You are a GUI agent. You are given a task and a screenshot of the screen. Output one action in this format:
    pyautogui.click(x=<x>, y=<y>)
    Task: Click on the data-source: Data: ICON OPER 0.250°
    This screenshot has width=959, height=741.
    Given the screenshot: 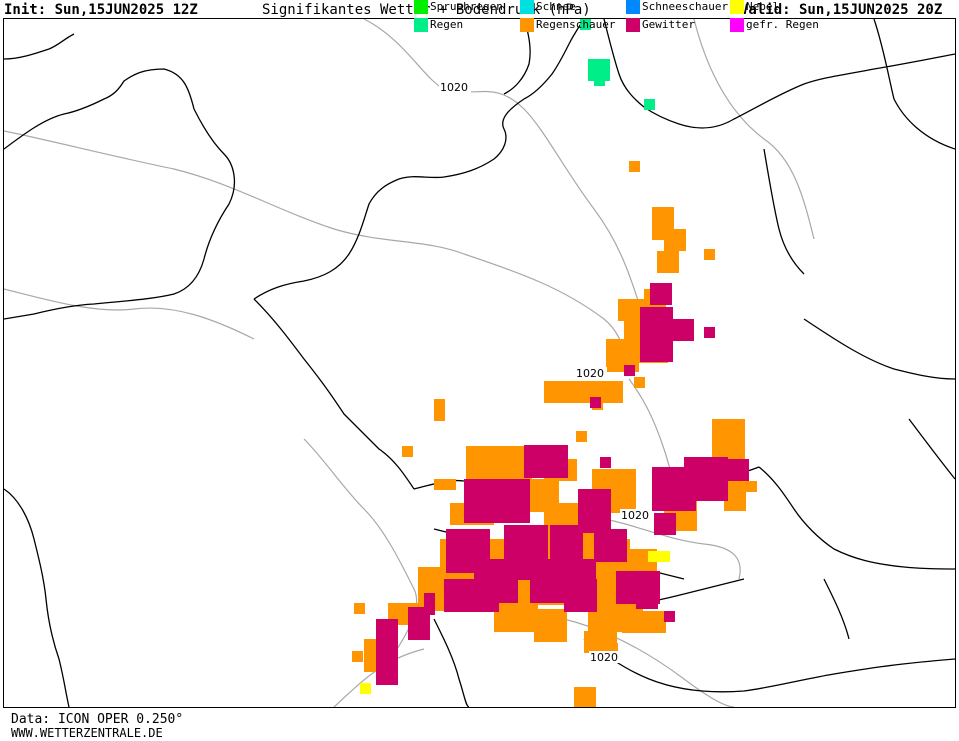 What is the action you would take?
    pyautogui.click(x=97, y=719)
    